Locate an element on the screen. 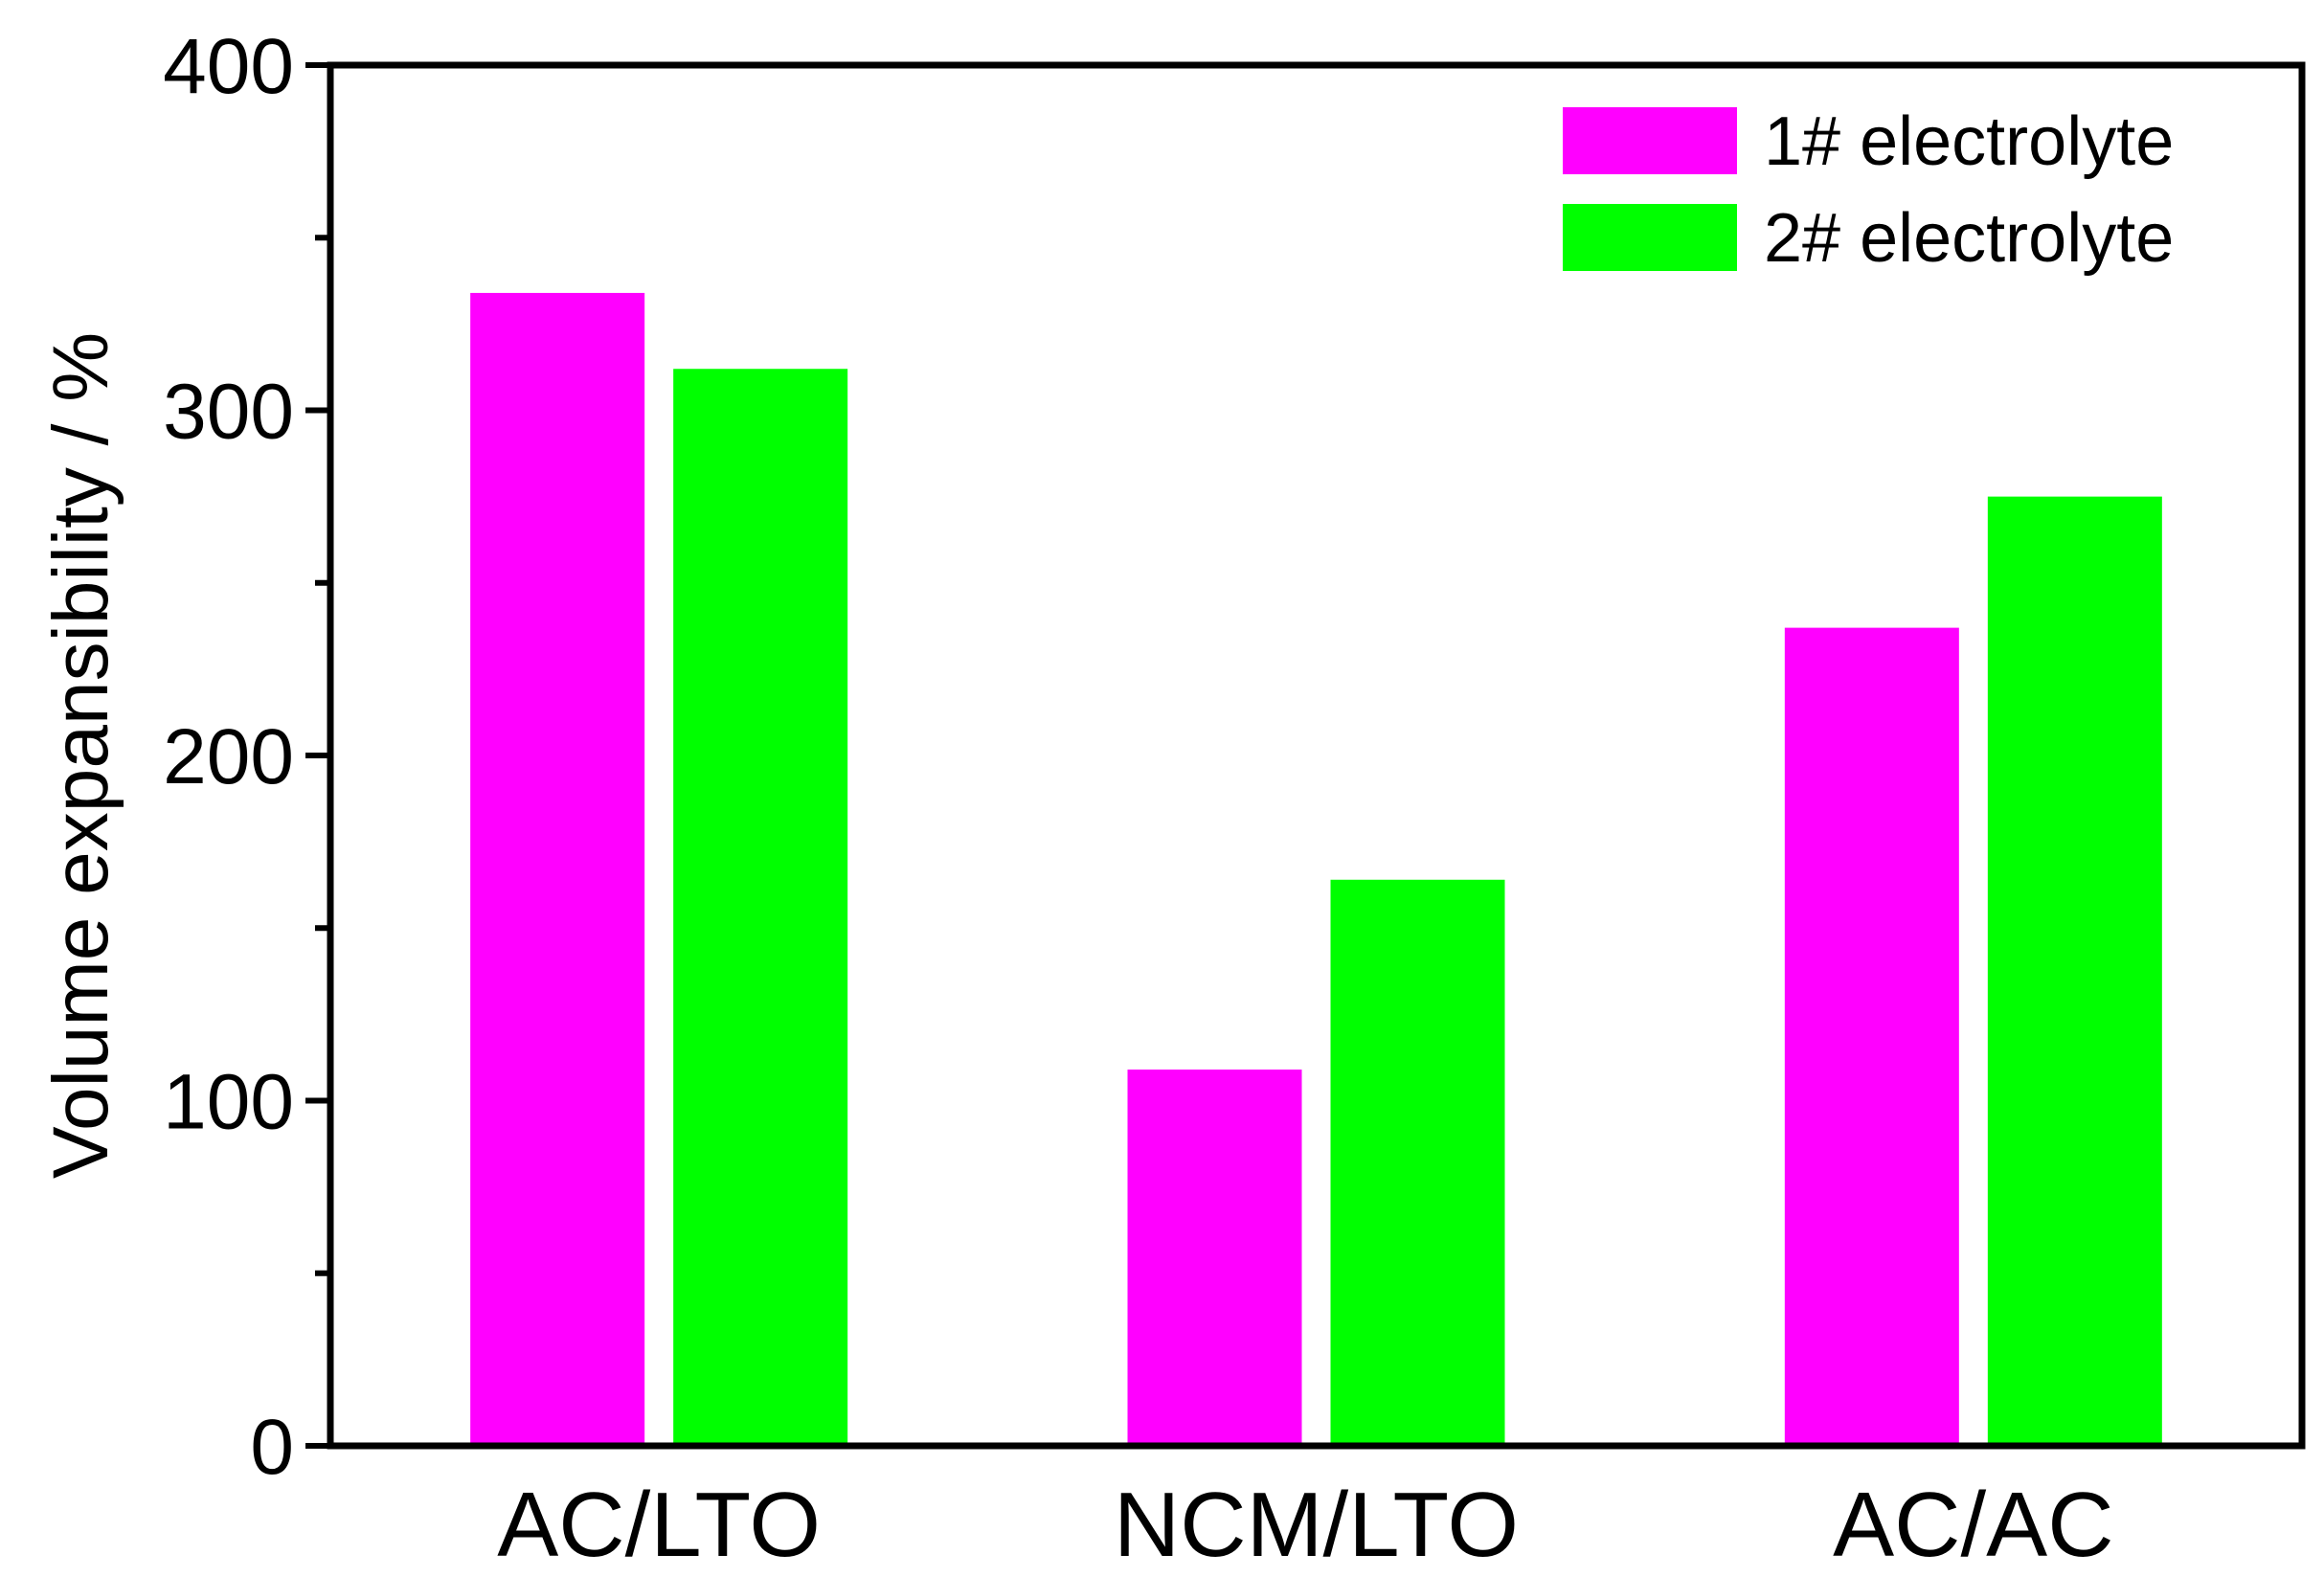  x-tick-label: NCM/LTO is located at coordinates (1316, 1525).